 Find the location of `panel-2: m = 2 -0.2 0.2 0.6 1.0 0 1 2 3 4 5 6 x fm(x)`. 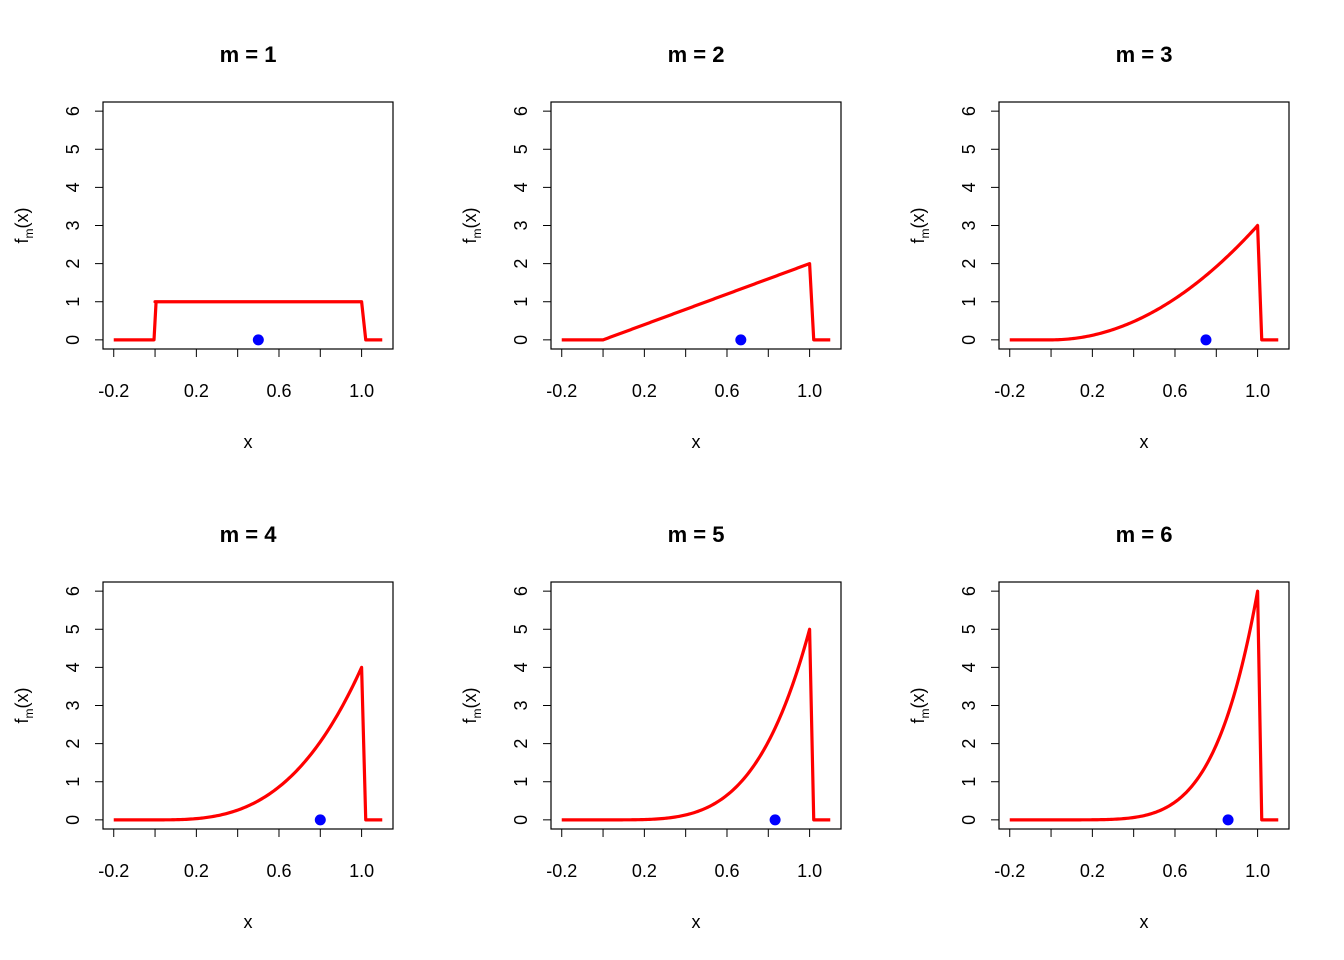

panel-2: m = 2 -0.2 0.2 0.6 1.0 0 1 2 3 4 5 6 x fm(x) is located at coordinates (651, 247).